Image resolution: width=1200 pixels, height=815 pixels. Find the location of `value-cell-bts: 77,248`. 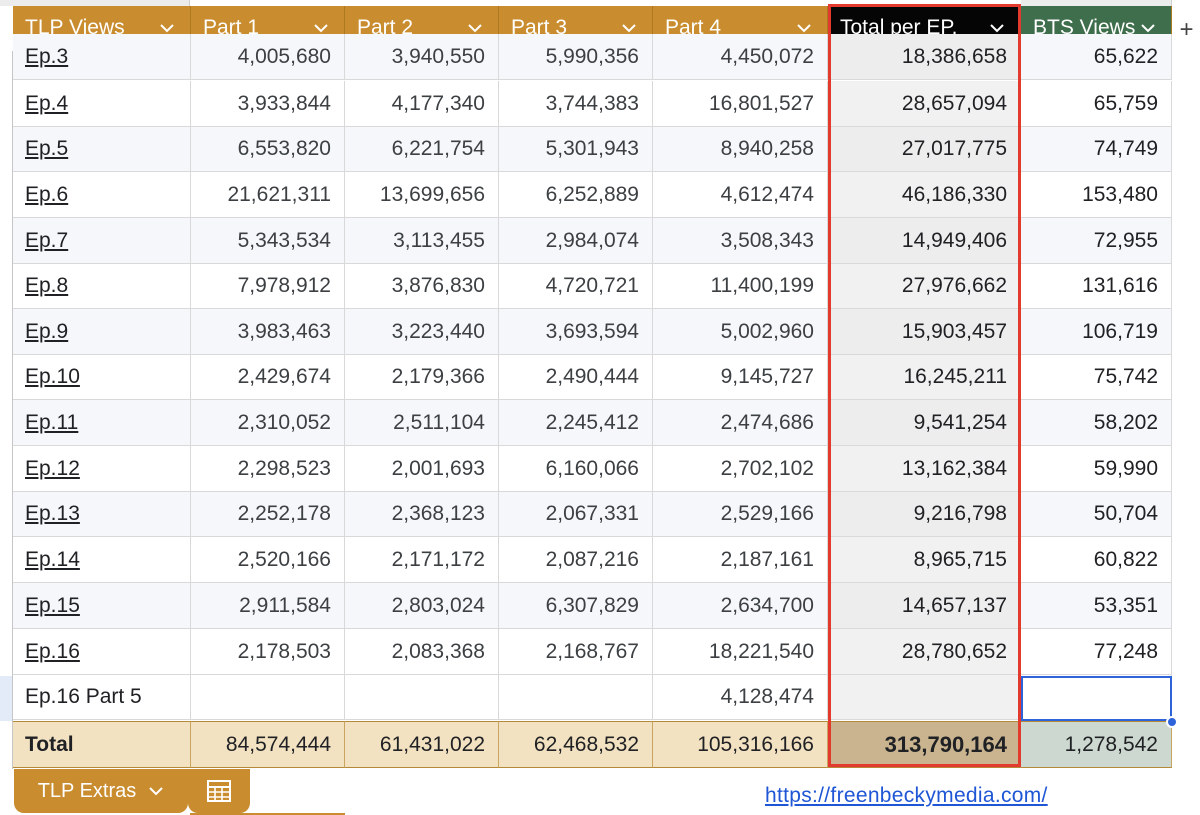

value-cell-bts: 77,248 is located at coordinates (1096, 652).